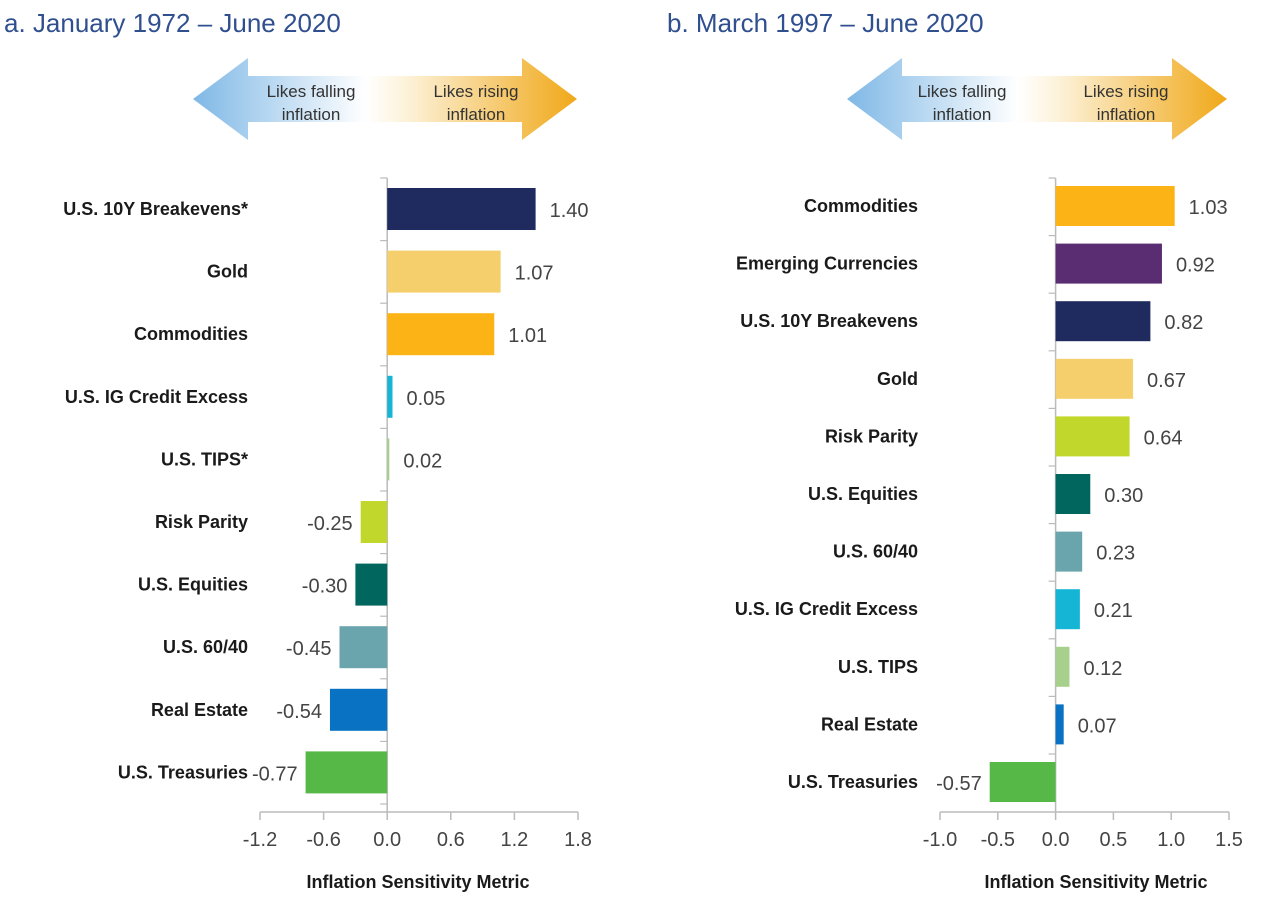  Describe the element at coordinates (1183, 323) in the screenshot. I see `value-label: 0.82` at that location.